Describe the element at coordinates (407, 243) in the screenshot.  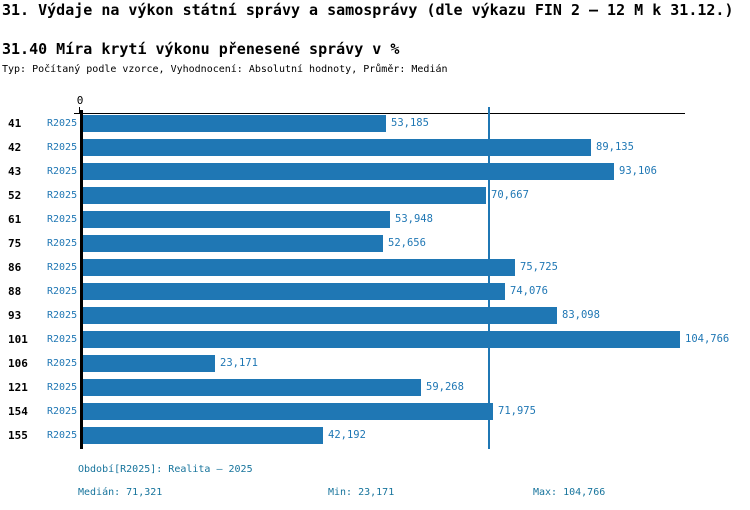
I see `value-label: 52,656` at that location.